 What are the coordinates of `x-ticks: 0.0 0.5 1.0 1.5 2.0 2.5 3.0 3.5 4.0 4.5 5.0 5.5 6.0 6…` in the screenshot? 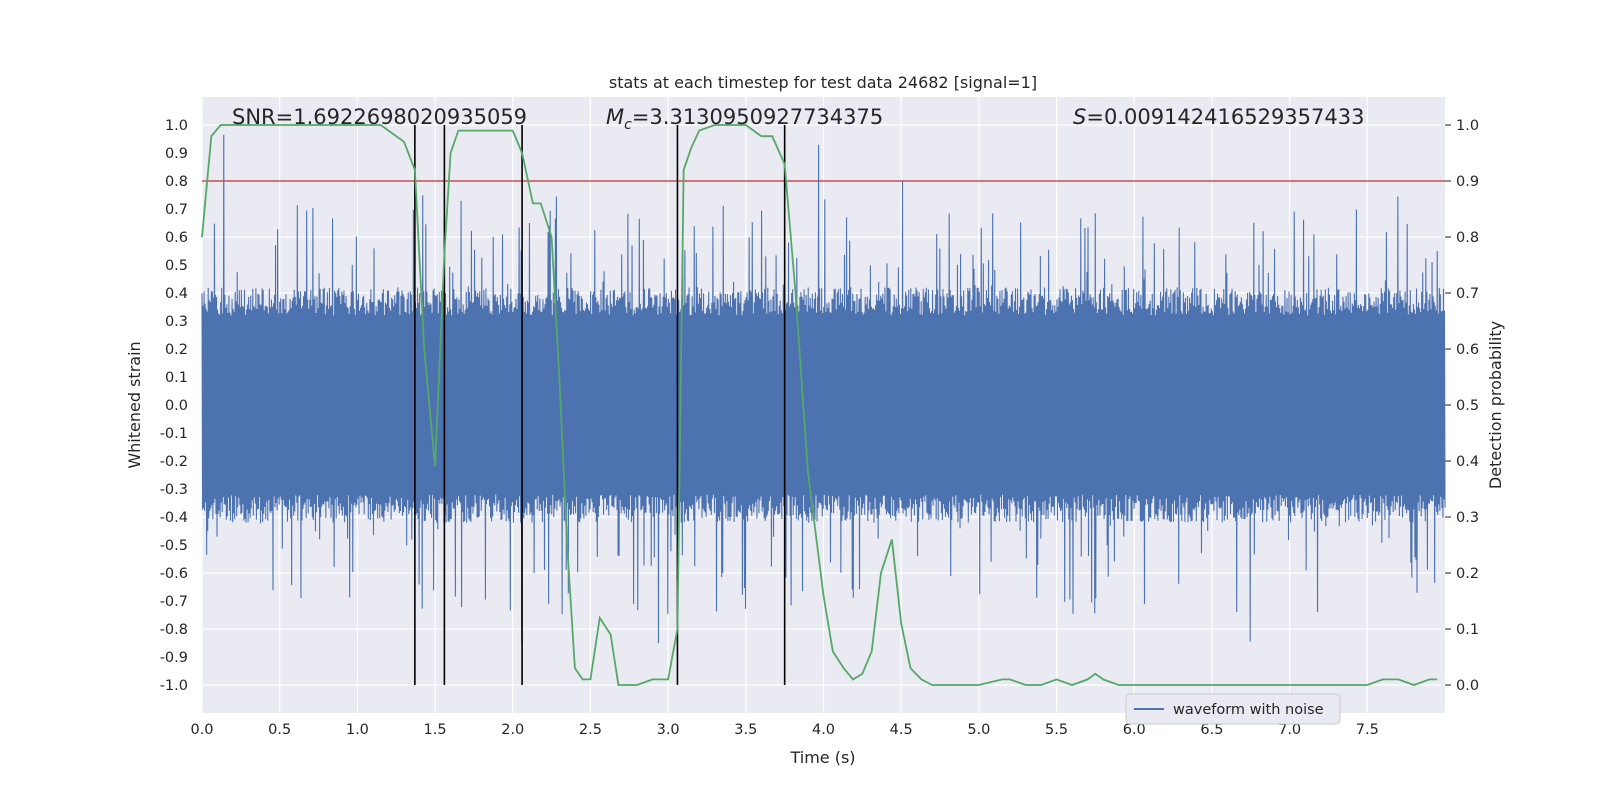 It's located at (784, 730).